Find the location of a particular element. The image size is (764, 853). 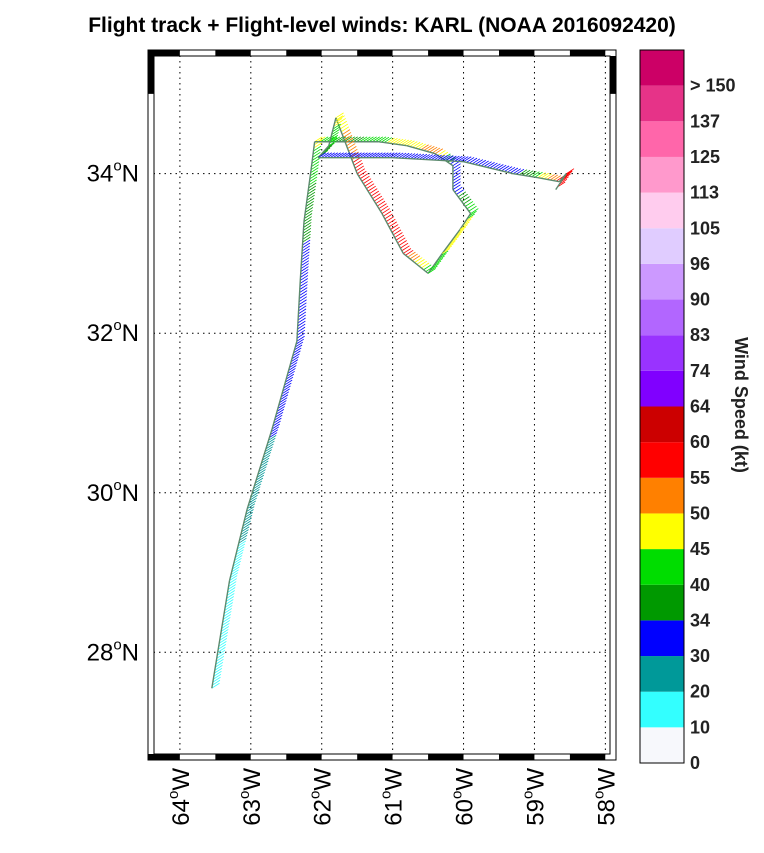

colorbar-tick-label: 74 is located at coordinates (700, 371).